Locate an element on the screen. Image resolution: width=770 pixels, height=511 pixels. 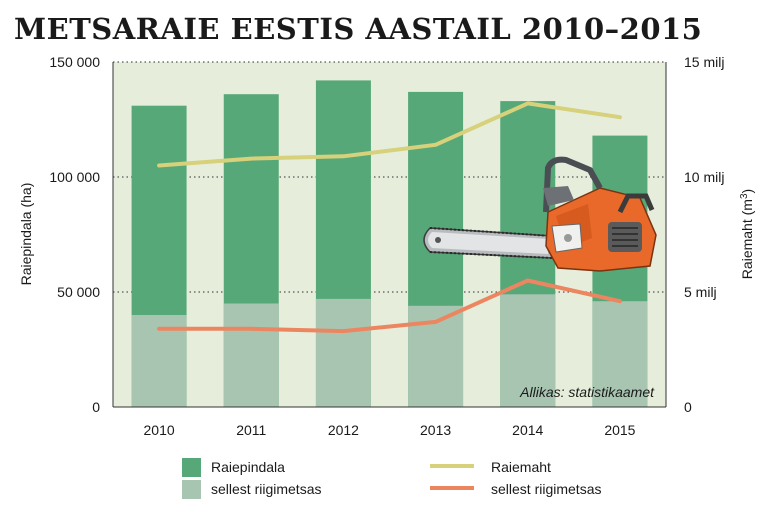
left-tick-label: 0 is located at coordinates (96, 407).